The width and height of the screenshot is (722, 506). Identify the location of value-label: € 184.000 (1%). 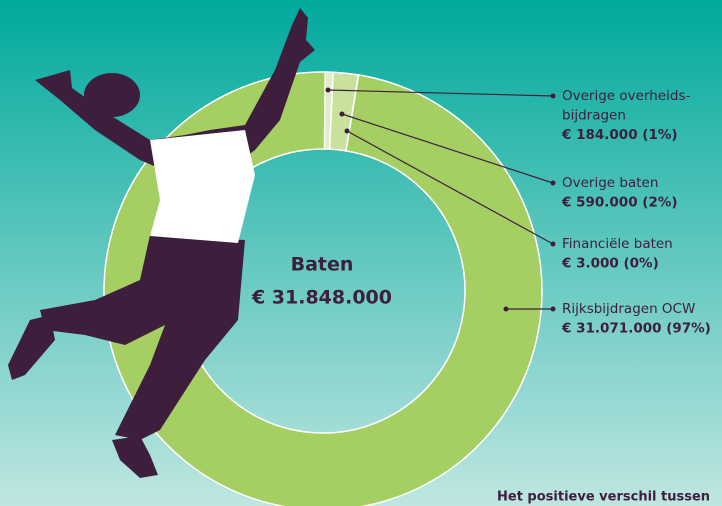
(619, 135).